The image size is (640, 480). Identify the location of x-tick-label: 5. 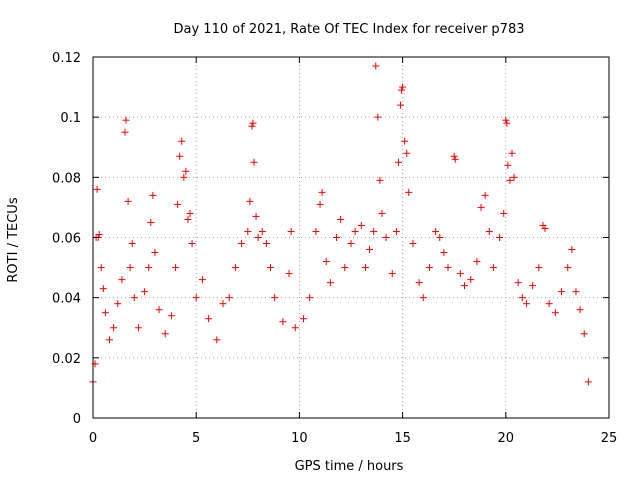
(196, 438).